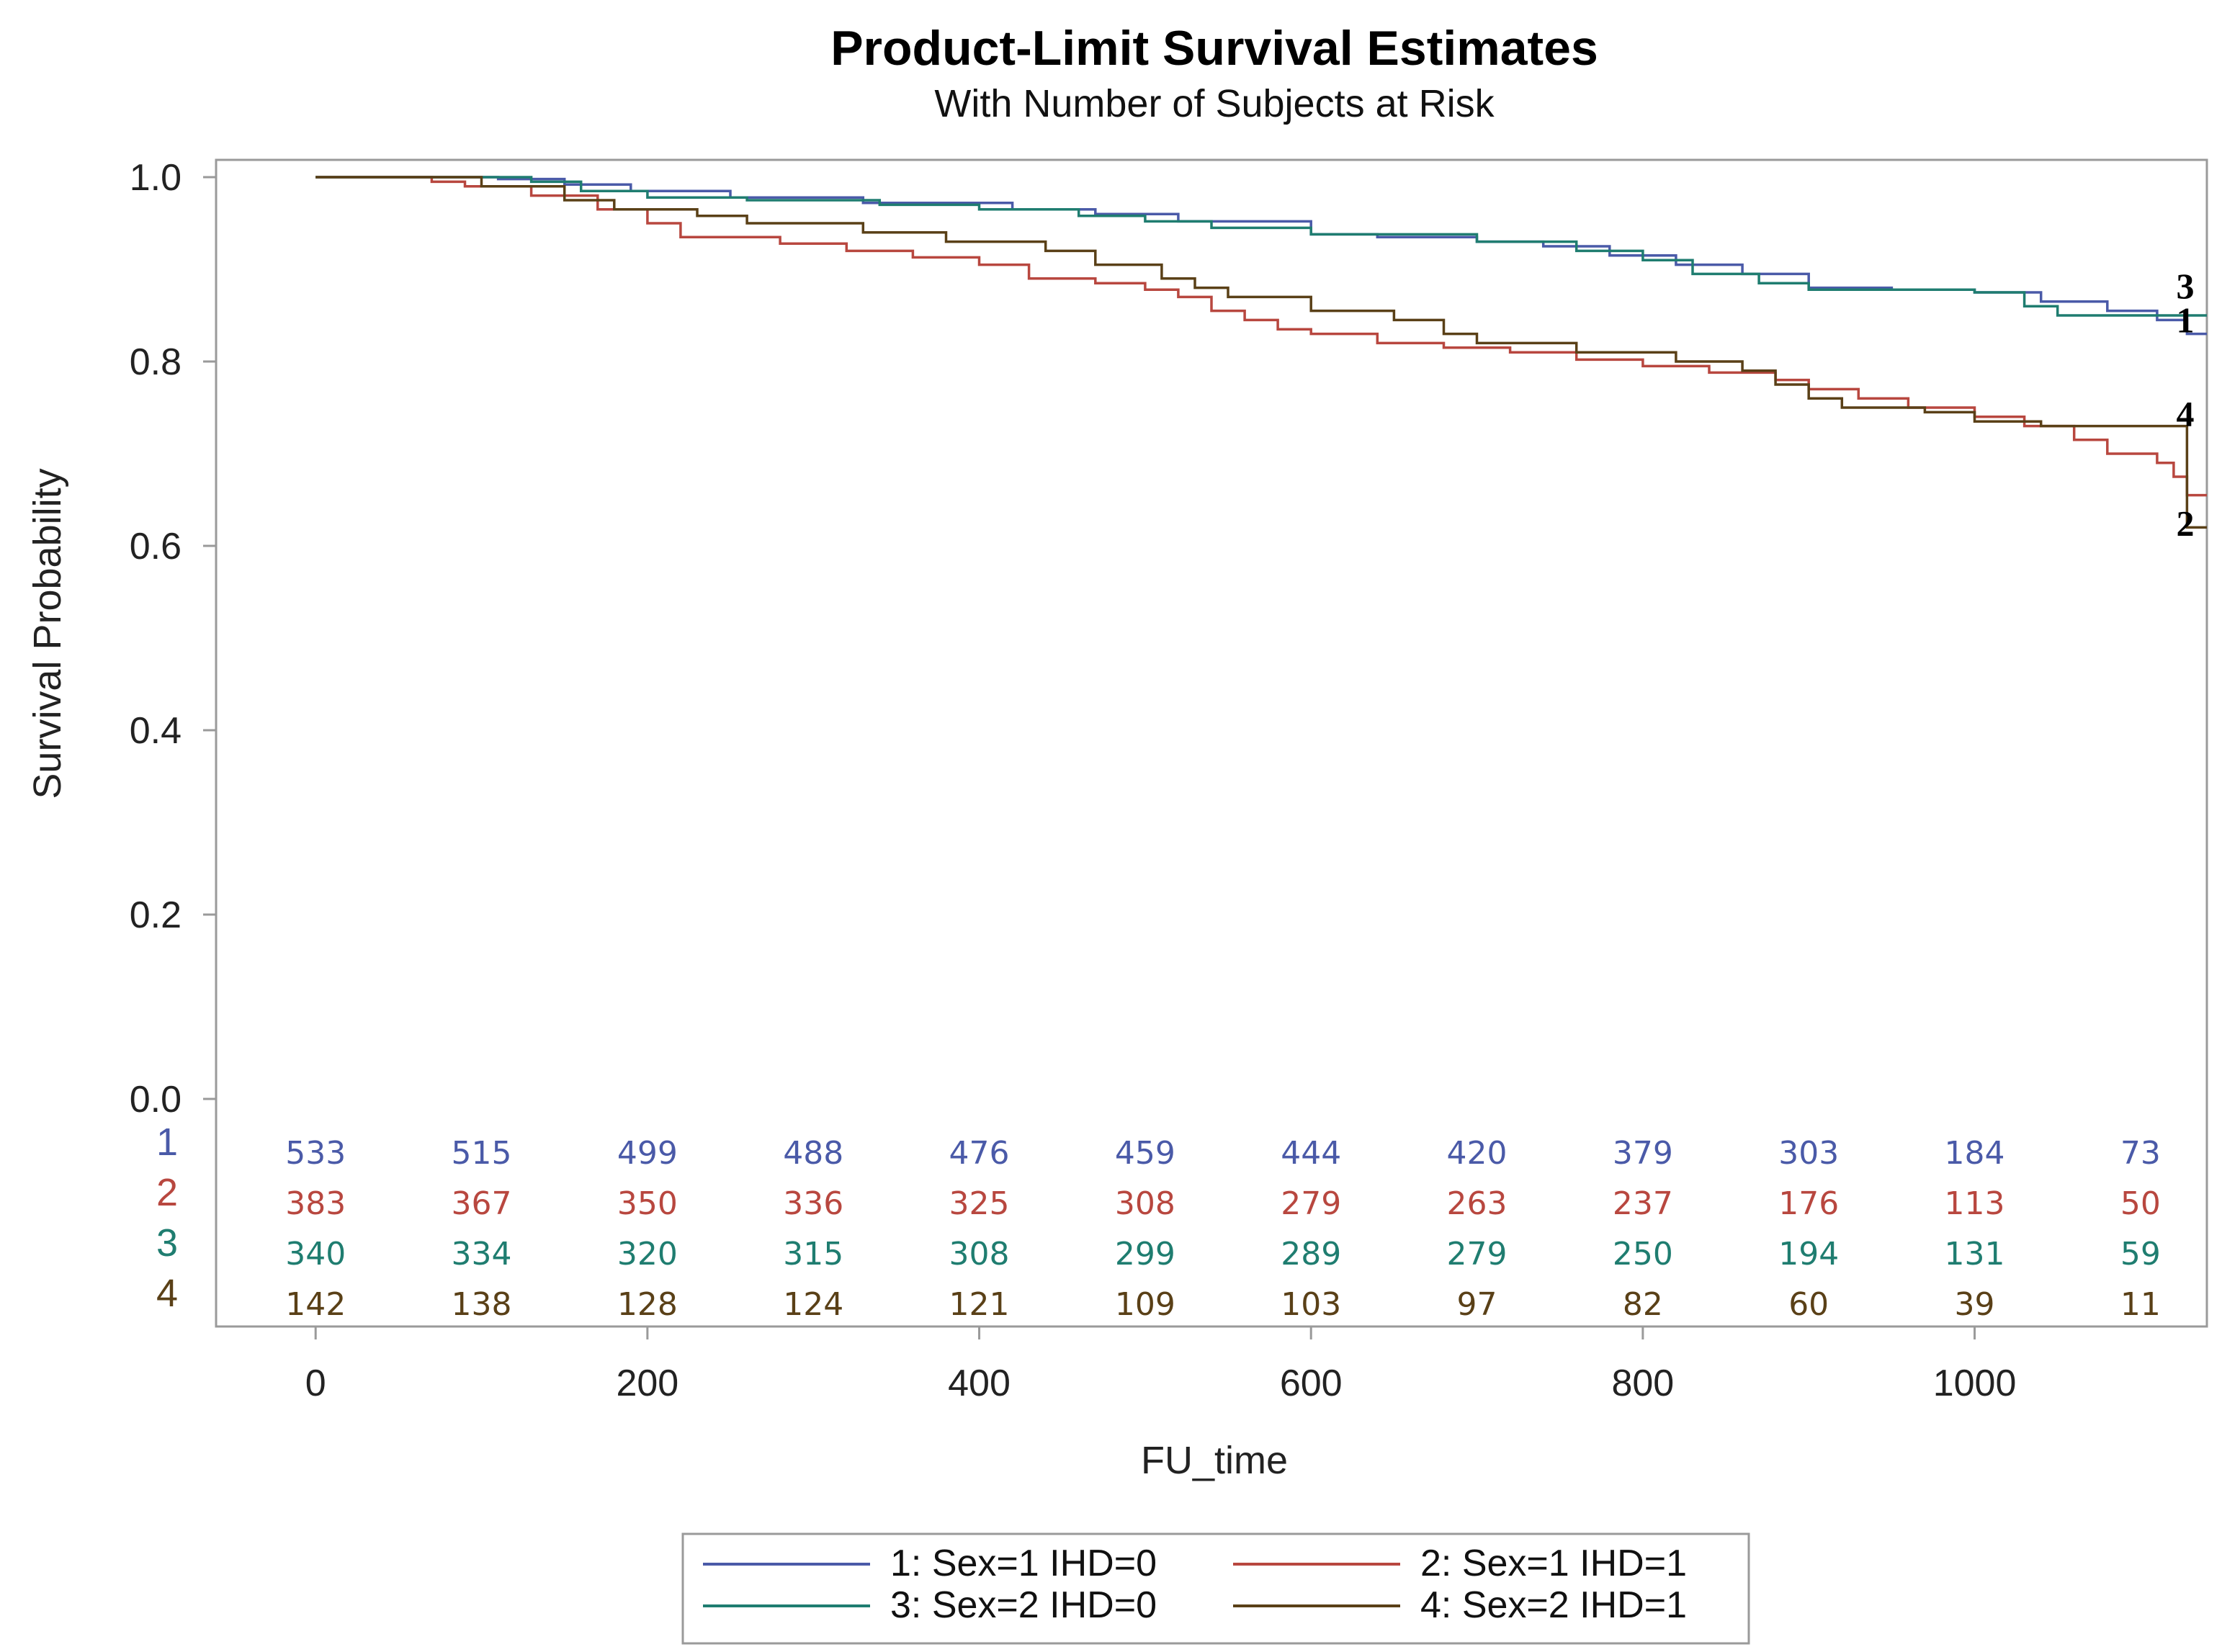 The width and height of the screenshot is (2222, 1652). What do you see at coordinates (1553, 1563) in the screenshot?
I see `legend-label-2: 2: Sex=1 IHD=1` at bounding box center [1553, 1563].